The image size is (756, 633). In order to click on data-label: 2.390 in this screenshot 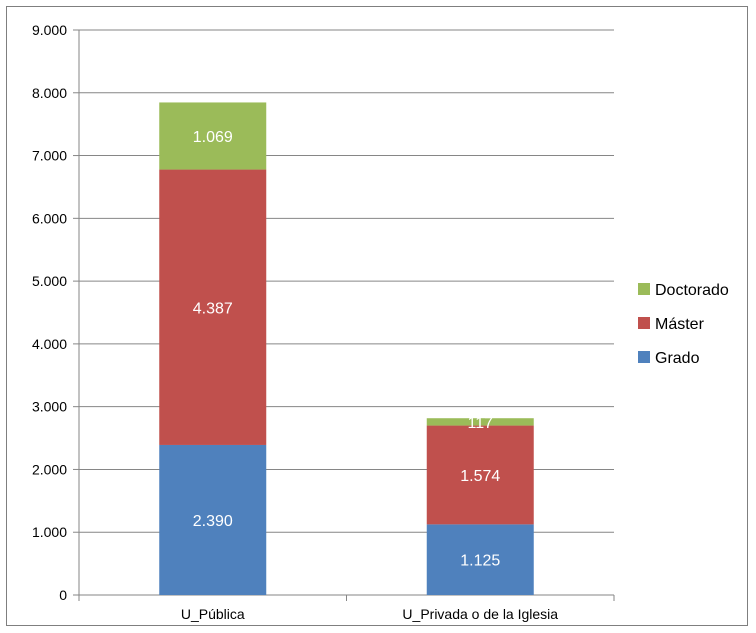, I will do `click(213, 521)`.